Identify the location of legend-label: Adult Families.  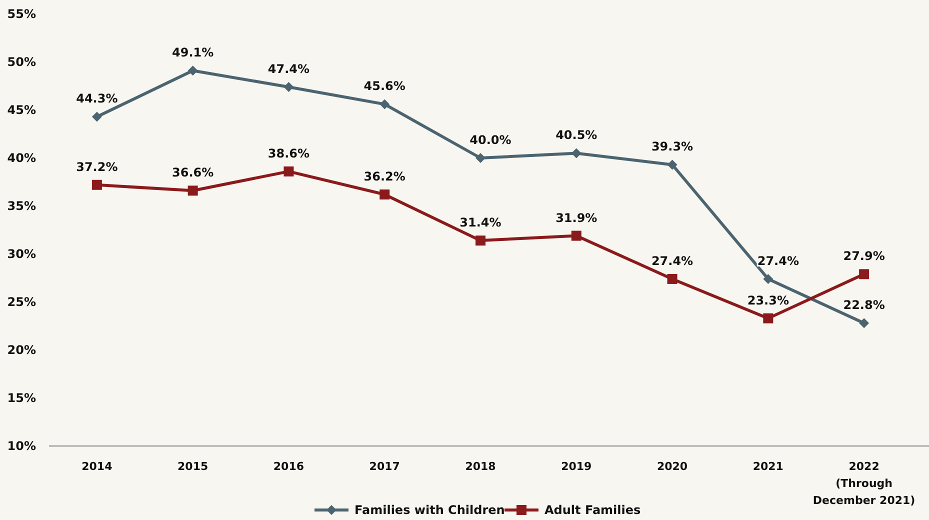
(592, 510).